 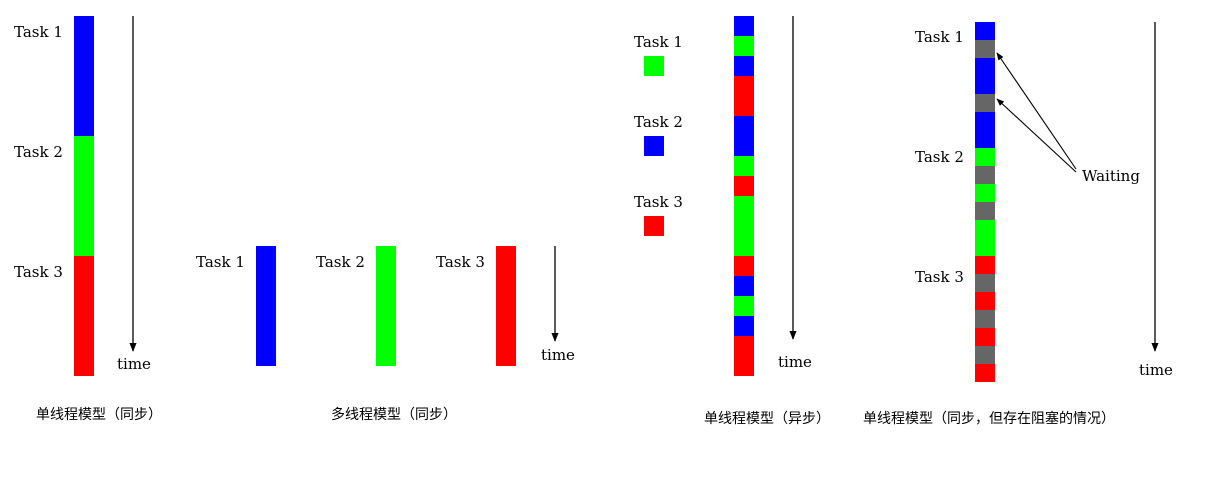 I want to click on thread-1-bar, so click(x=266, y=306).